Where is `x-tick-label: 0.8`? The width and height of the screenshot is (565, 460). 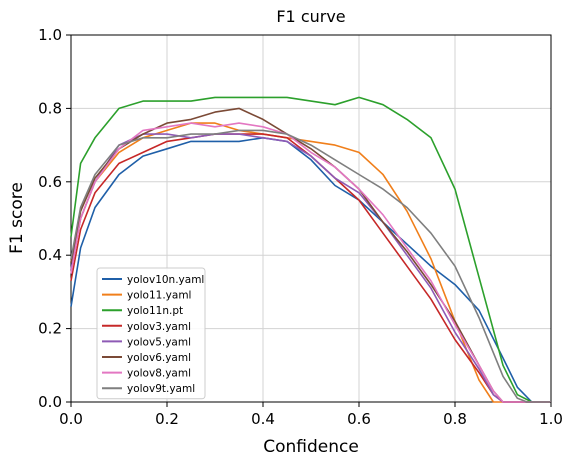 x-tick-label: 0.8 is located at coordinates (455, 419).